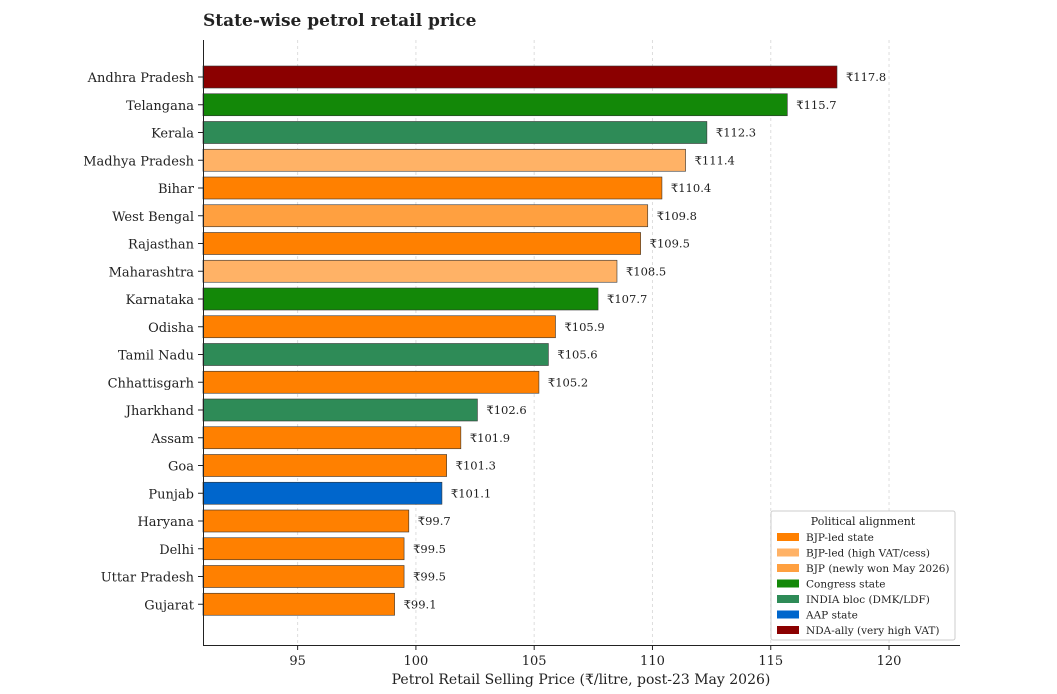  Describe the element at coordinates (889, 661) in the screenshot. I see `x-tick-label: 120` at that location.